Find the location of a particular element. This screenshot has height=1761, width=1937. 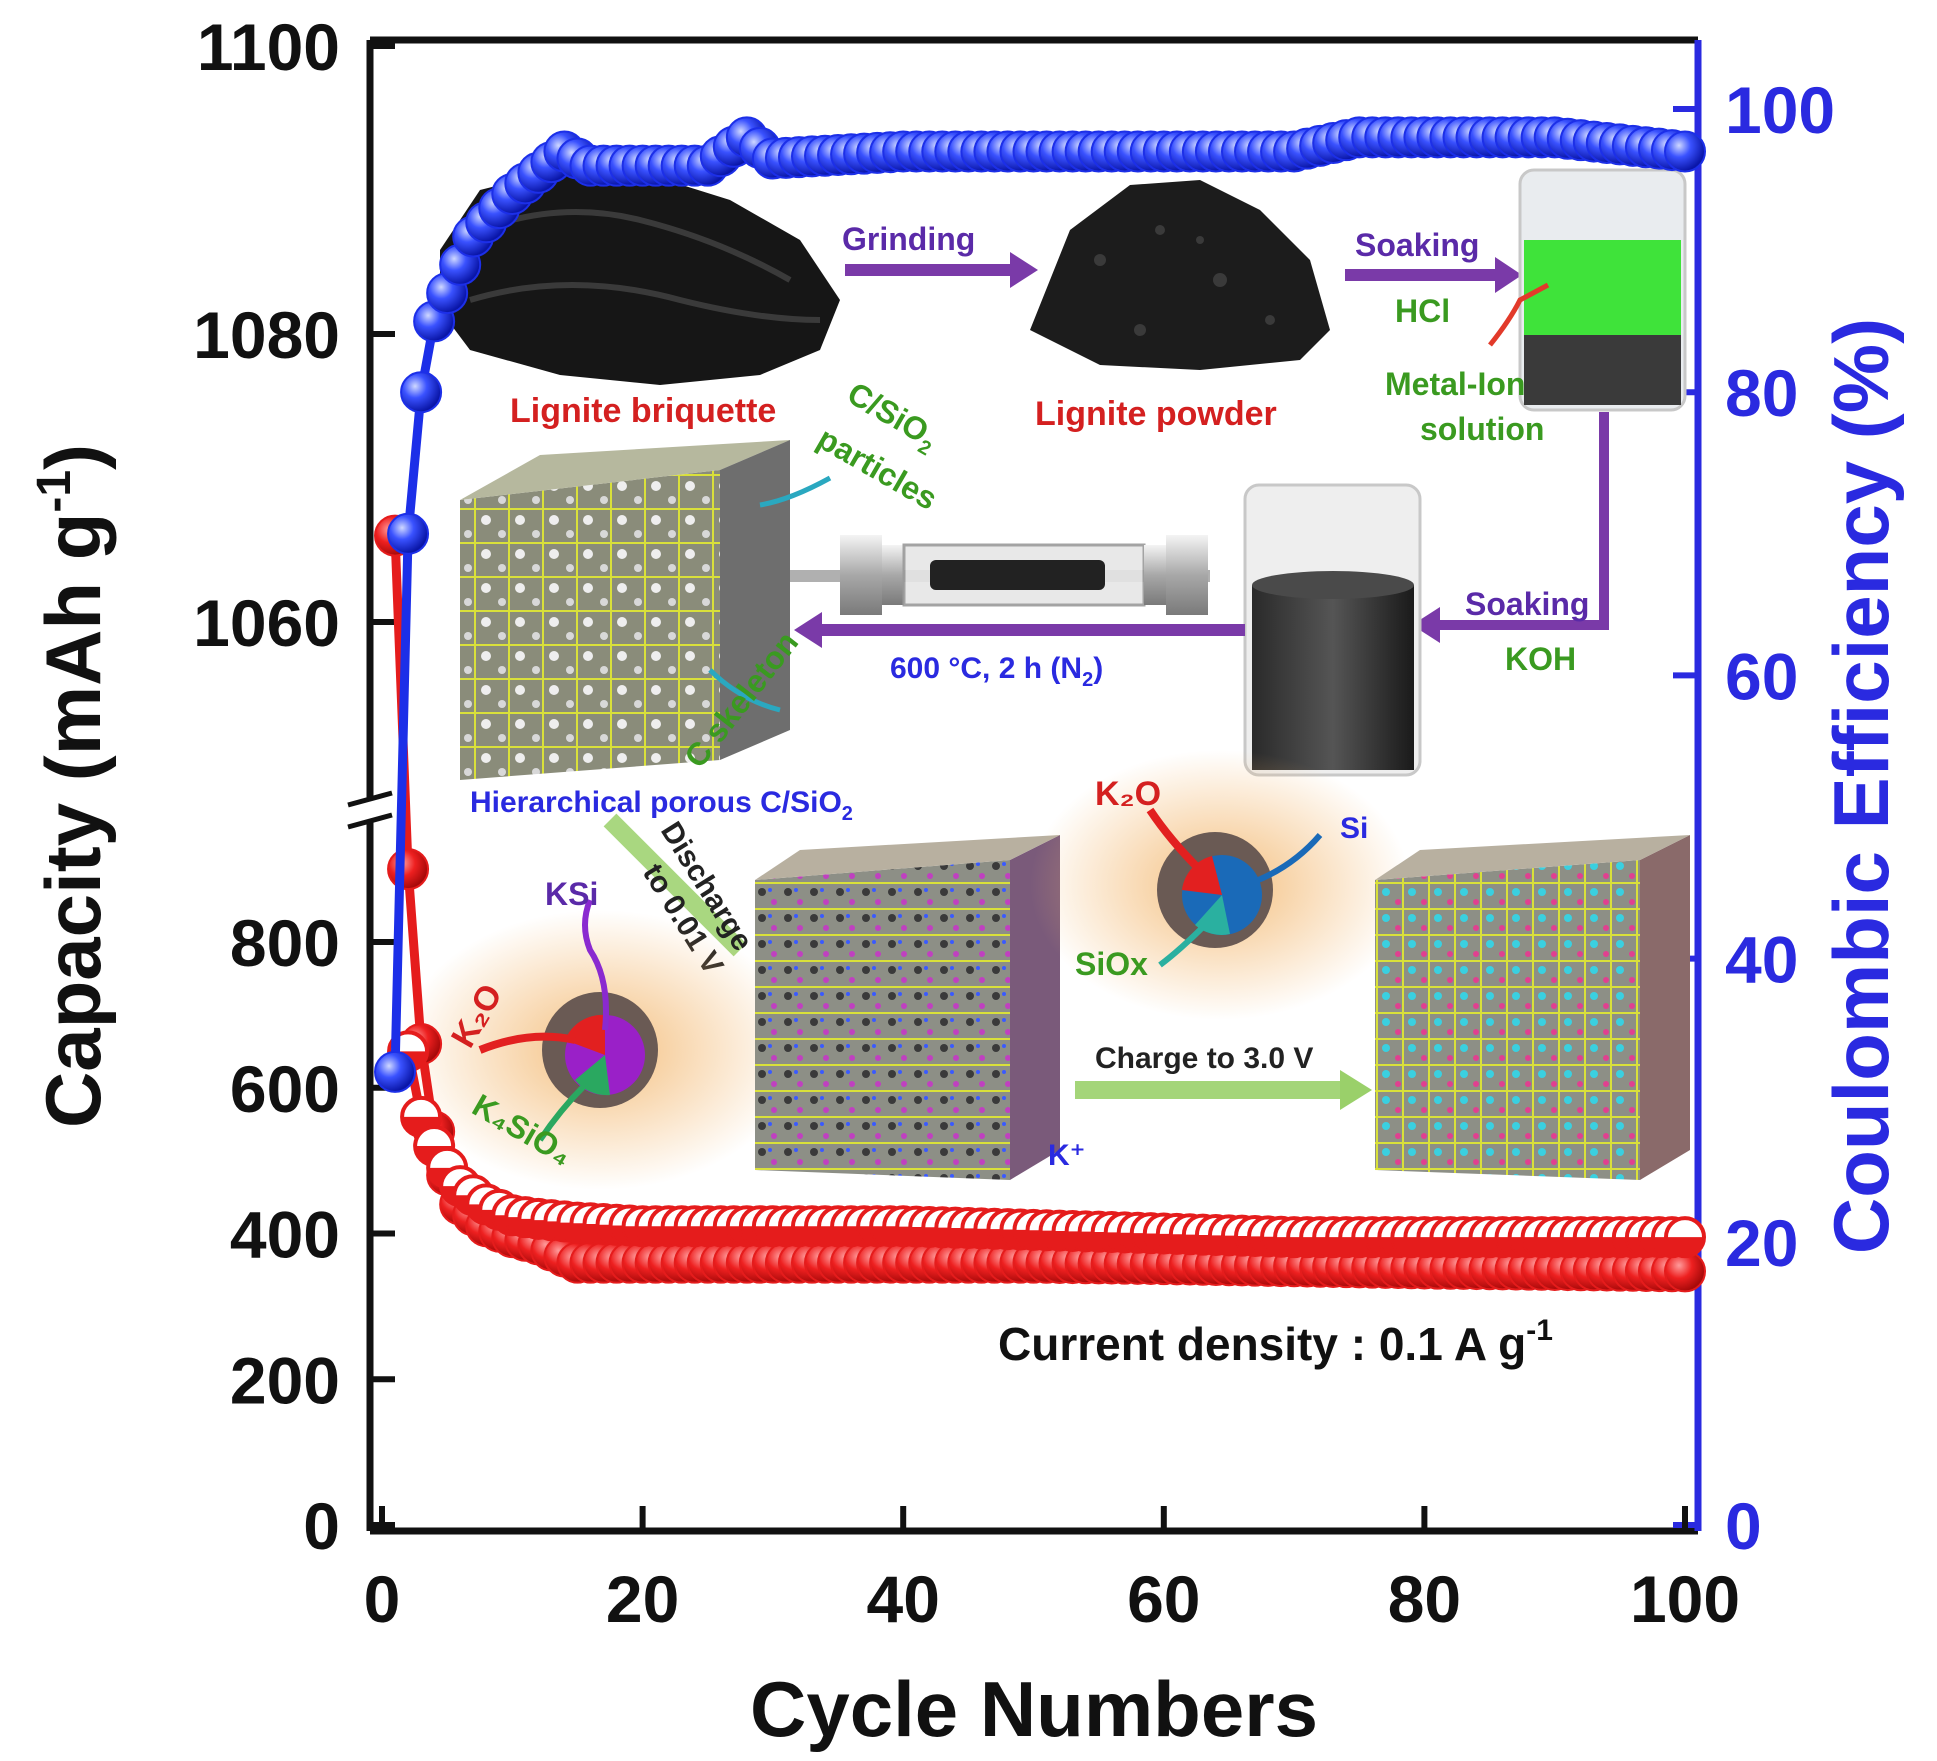

left-tick-label: 0 is located at coordinates (321, 1526).